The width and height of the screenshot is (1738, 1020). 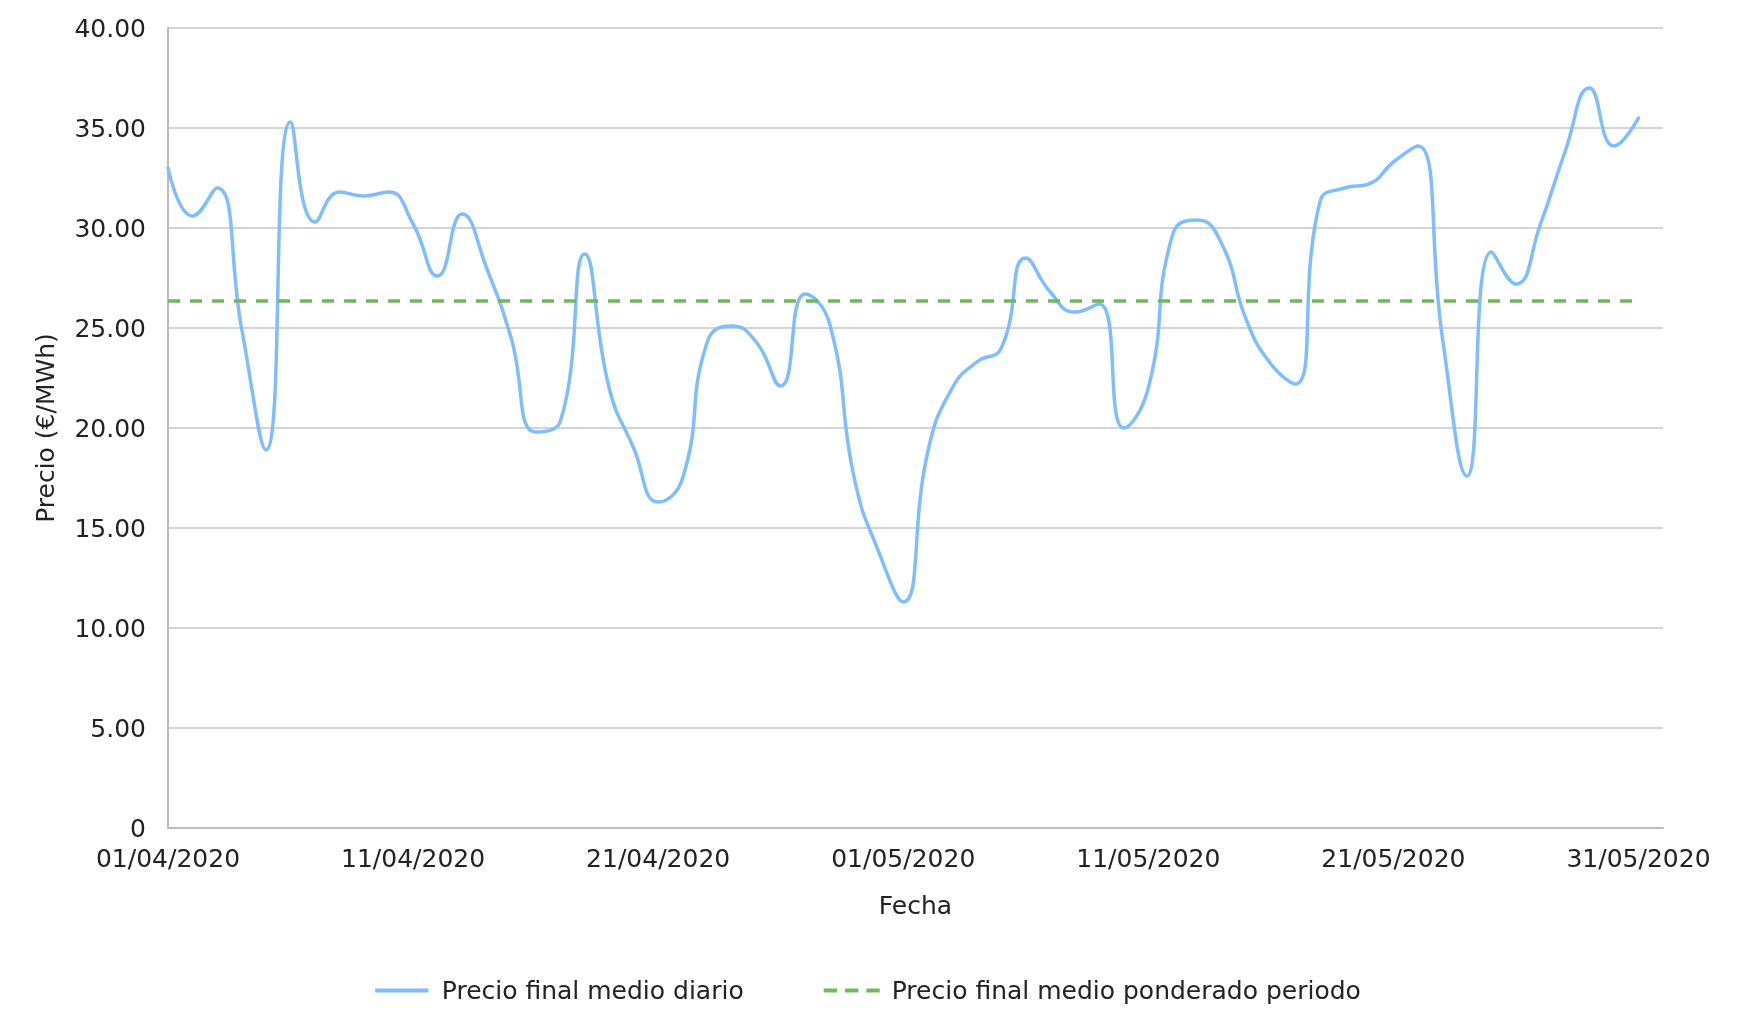 I want to click on x-tick-label: 21/05/2020, so click(x=1393, y=858).